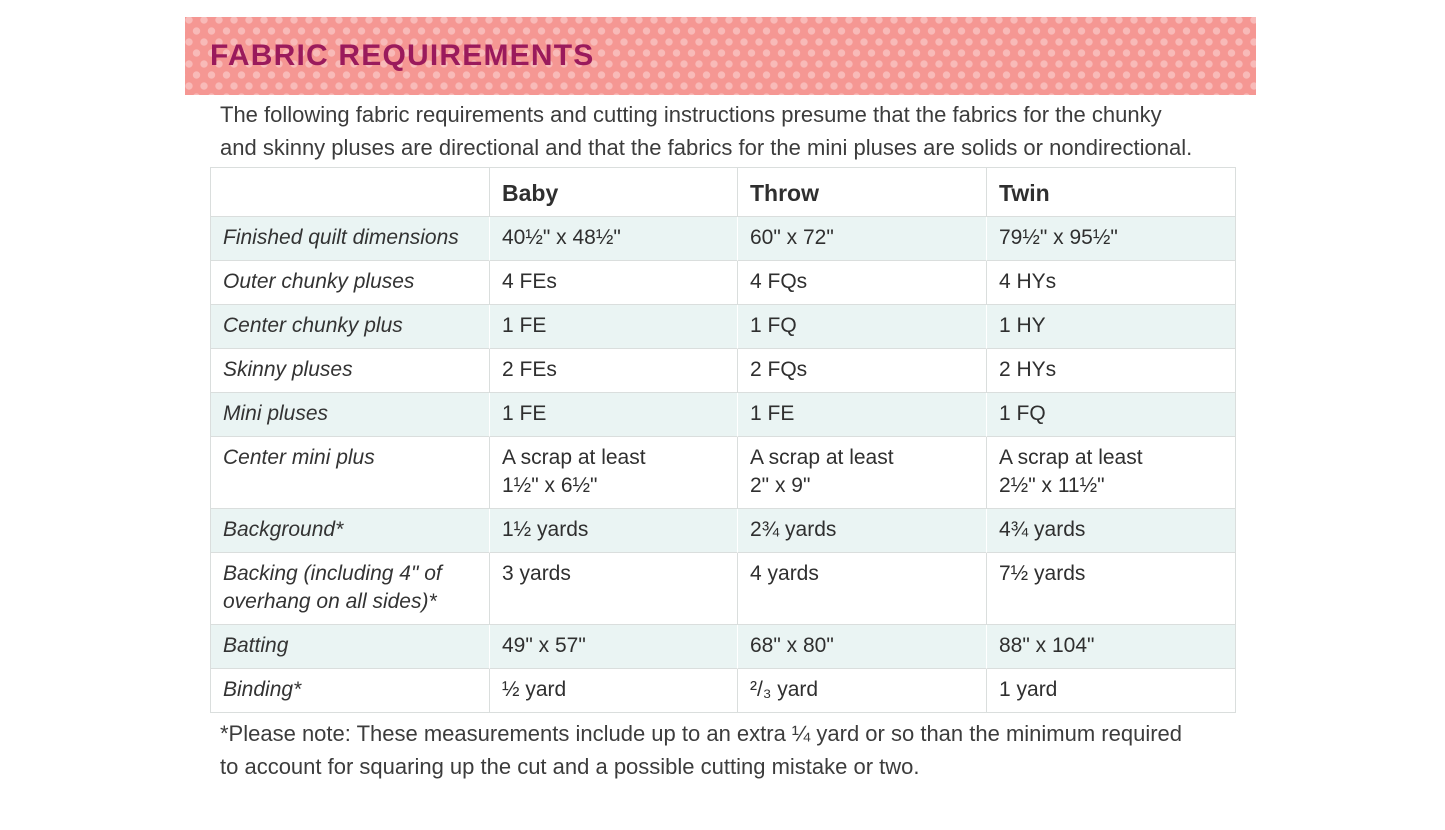 The image size is (1445, 830). What do you see at coordinates (862, 192) in the screenshot?
I see `column-header-throw: Throw` at bounding box center [862, 192].